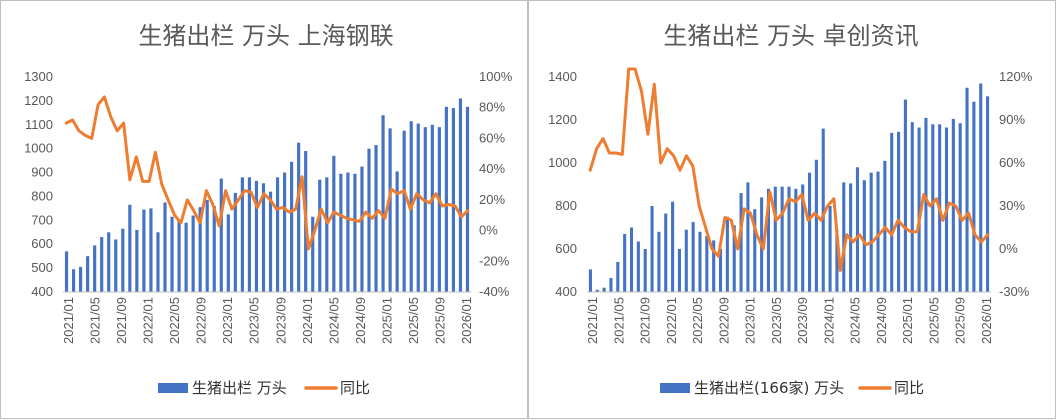 This screenshot has height=420, width=1056. Describe the element at coordinates (174, 320) in the screenshot. I see `x-tick-label: 2022/05` at that location.